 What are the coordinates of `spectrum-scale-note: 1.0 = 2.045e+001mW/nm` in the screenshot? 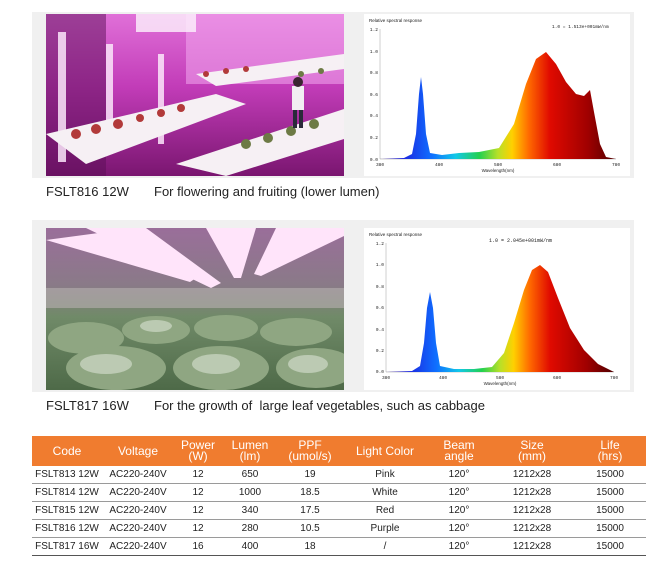 It's located at (520, 241).